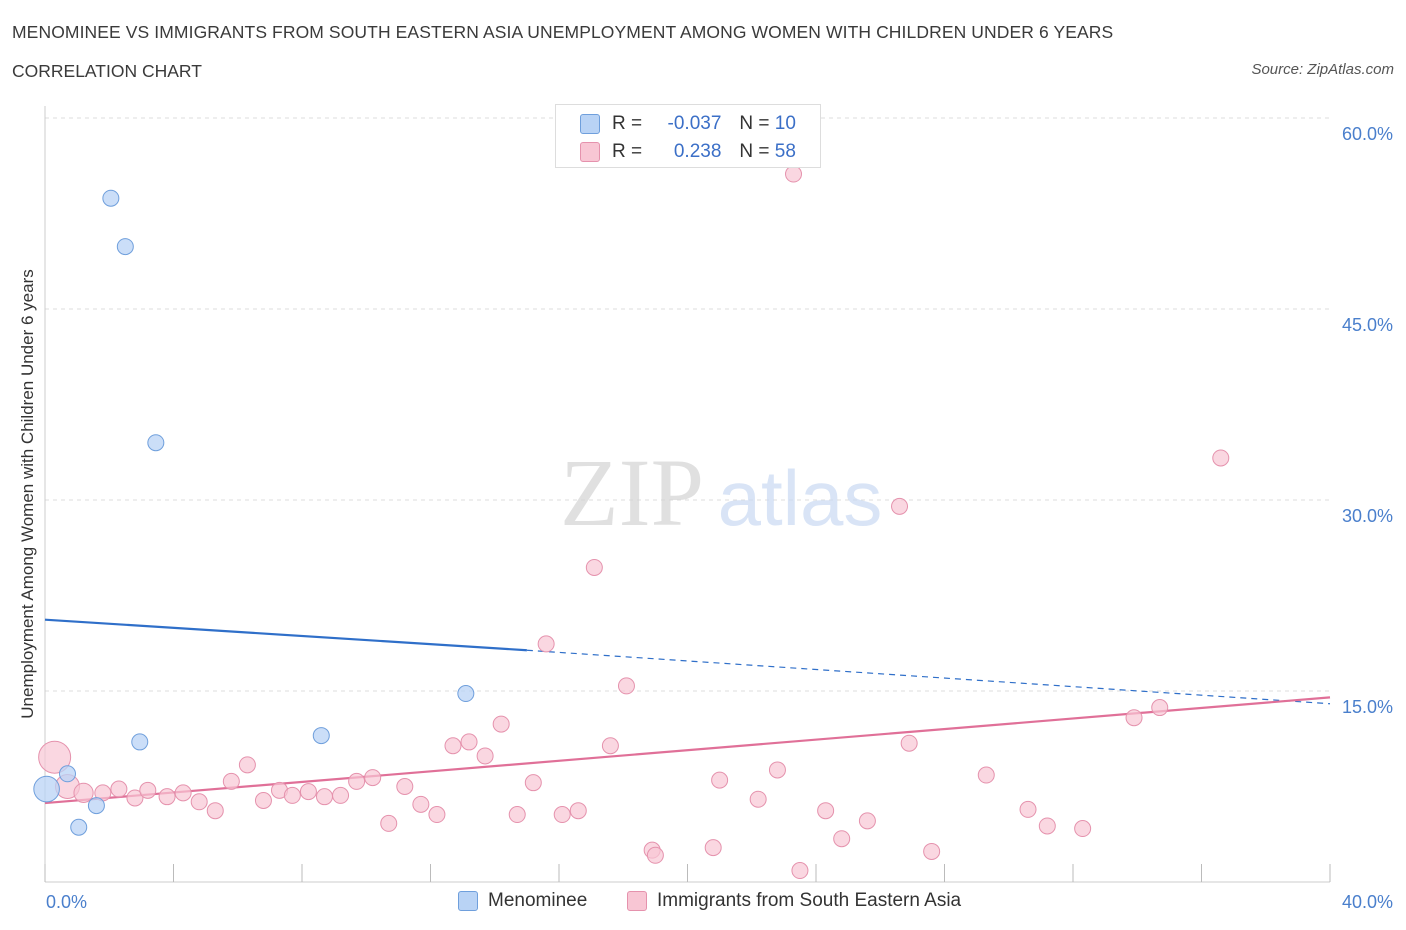  I want to click on watermark-zip: ZIP, so click(632, 492).